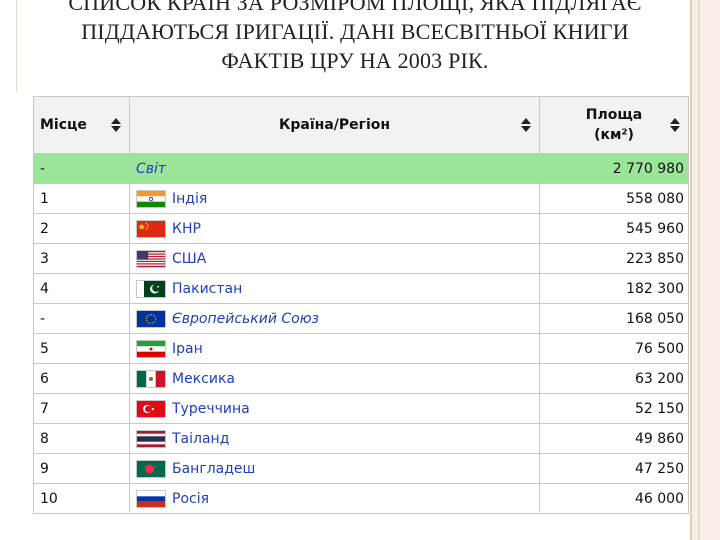 The height and width of the screenshot is (540, 720). What do you see at coordinates (81, 228) in the screenshot?
I see `cell-rank: 2` at bounding box center [81, 228].